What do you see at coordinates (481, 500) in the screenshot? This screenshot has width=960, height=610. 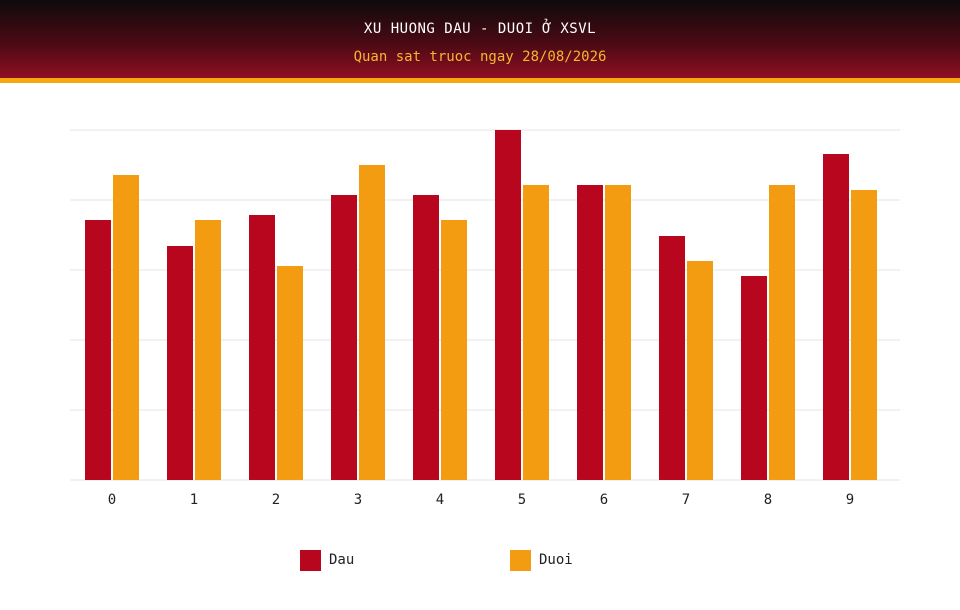 I see `x-axis-tick-labels: 0 1 2 3 4 5 6 7 8 9` at bounding box center [481, 500].